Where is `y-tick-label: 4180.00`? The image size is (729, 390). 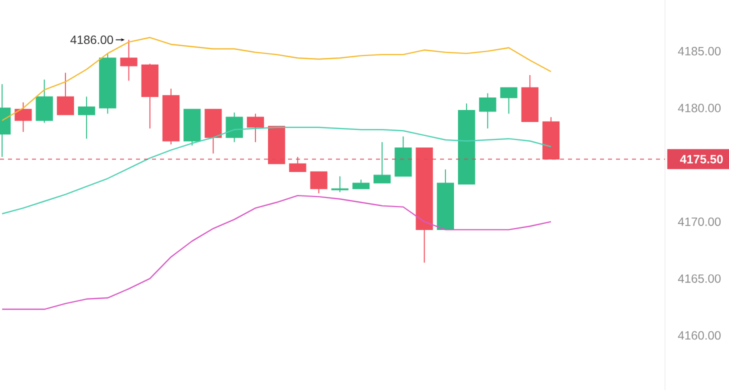 y-tick-label: 4180.00 is located at coordinates (699, 108).